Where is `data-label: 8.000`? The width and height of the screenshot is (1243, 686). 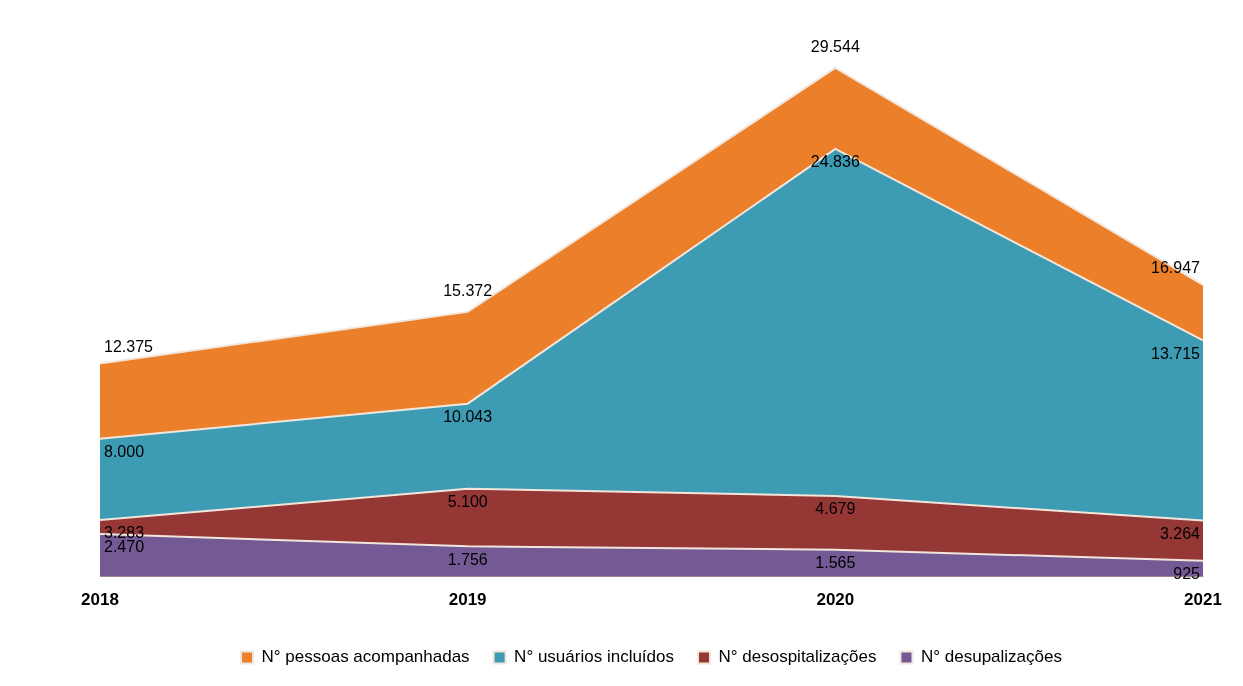
data-label: 8.000 is located at coordinates (124, 452).